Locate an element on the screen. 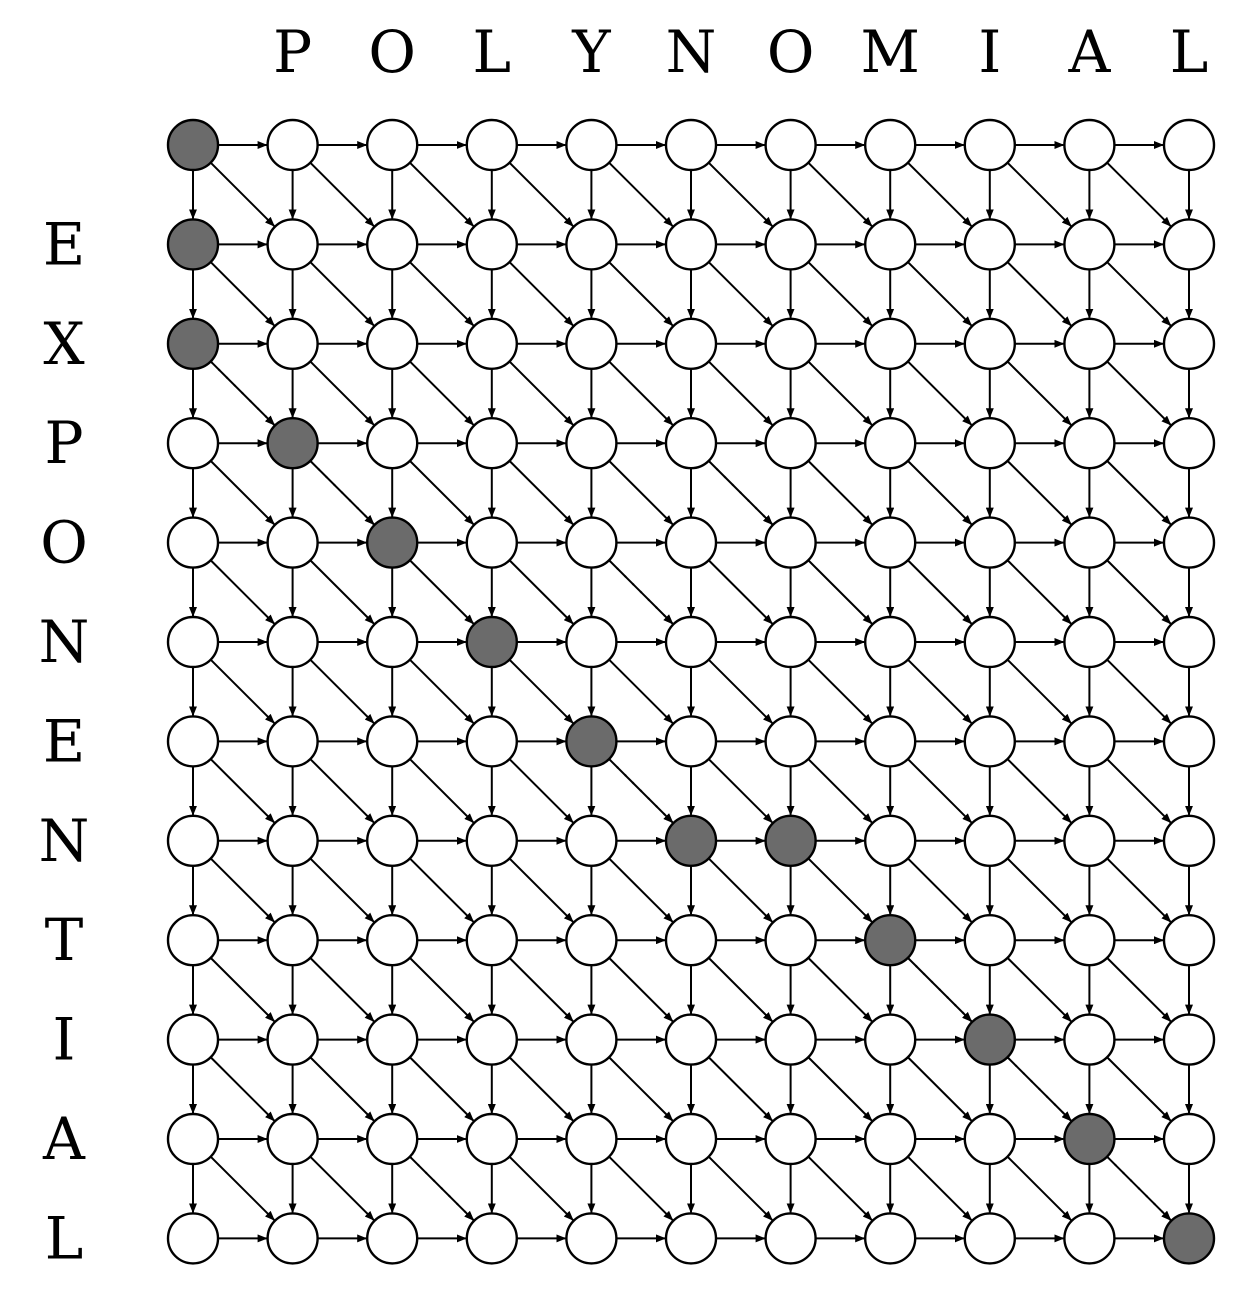 Image resolution: width=1246 pixels, height=1292 pixels. left-letter: P is located at coordinates (63, 443).